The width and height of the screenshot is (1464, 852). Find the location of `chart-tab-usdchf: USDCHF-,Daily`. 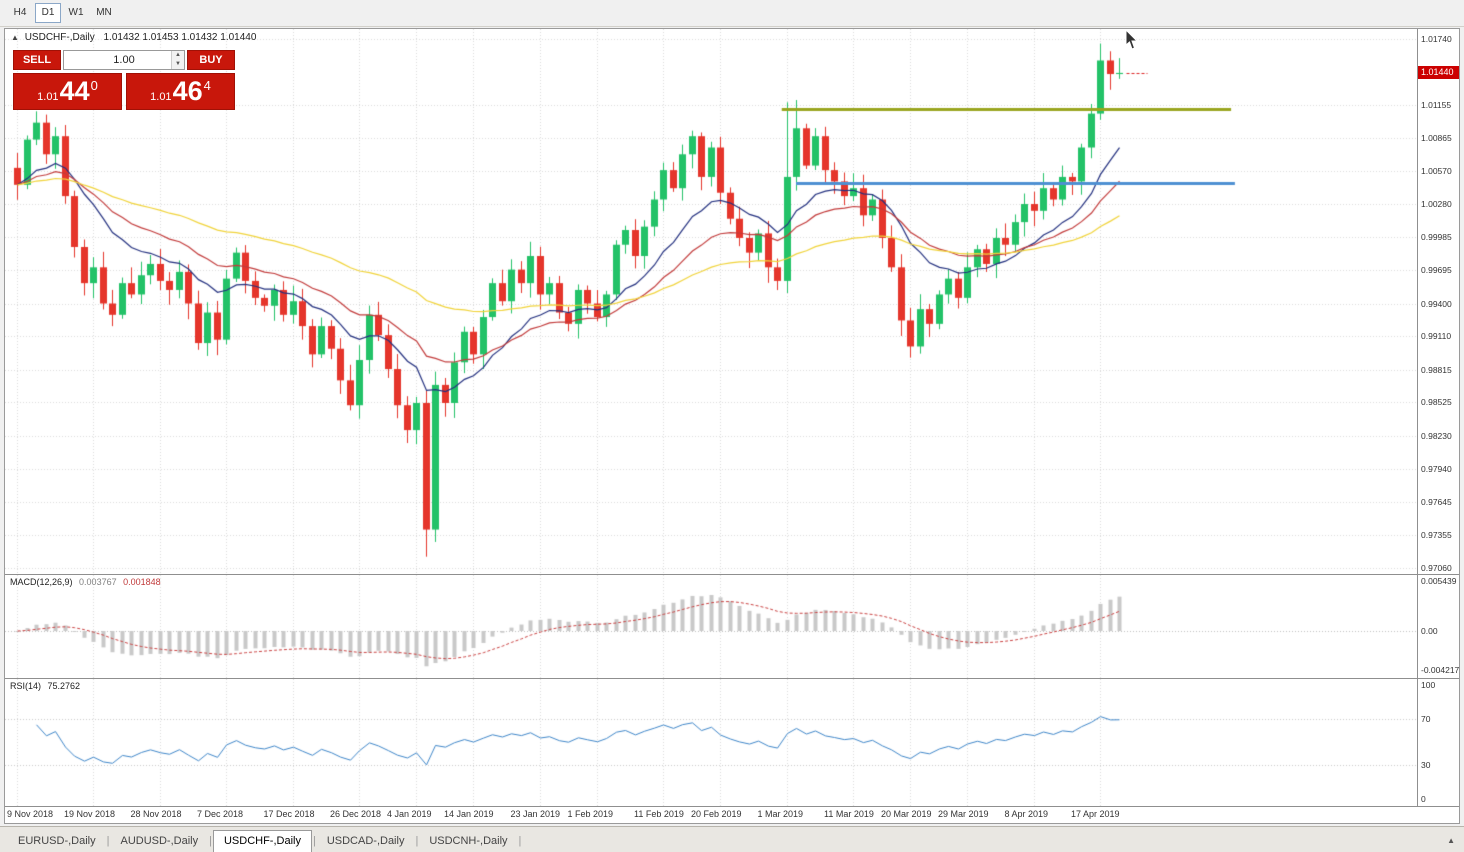

chart-tab-usdchf: USDCHF-,Daily is located at coordinates (262, 841).